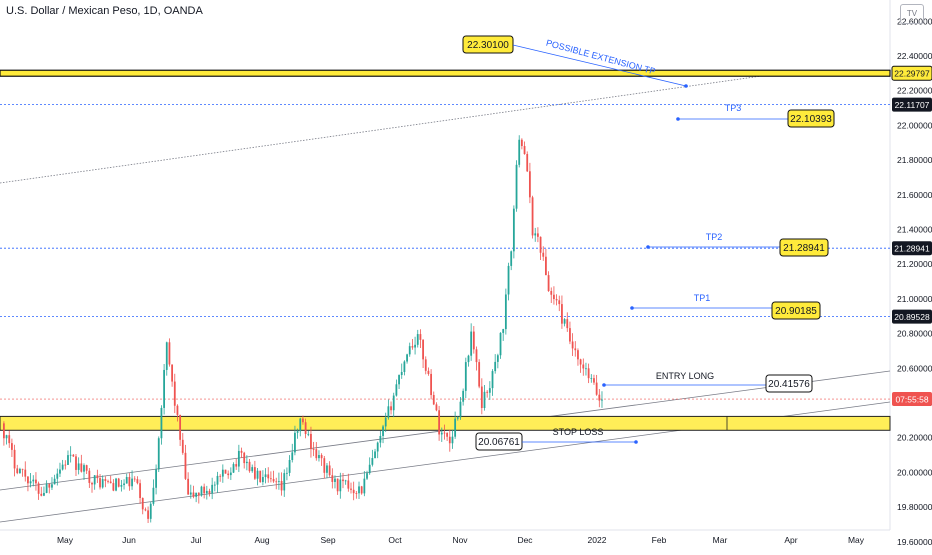 Image resolution: width=932 pixels, height=555 pixels. I want to click on stop-loss-box-label: 20.06761, so click(499, 442).